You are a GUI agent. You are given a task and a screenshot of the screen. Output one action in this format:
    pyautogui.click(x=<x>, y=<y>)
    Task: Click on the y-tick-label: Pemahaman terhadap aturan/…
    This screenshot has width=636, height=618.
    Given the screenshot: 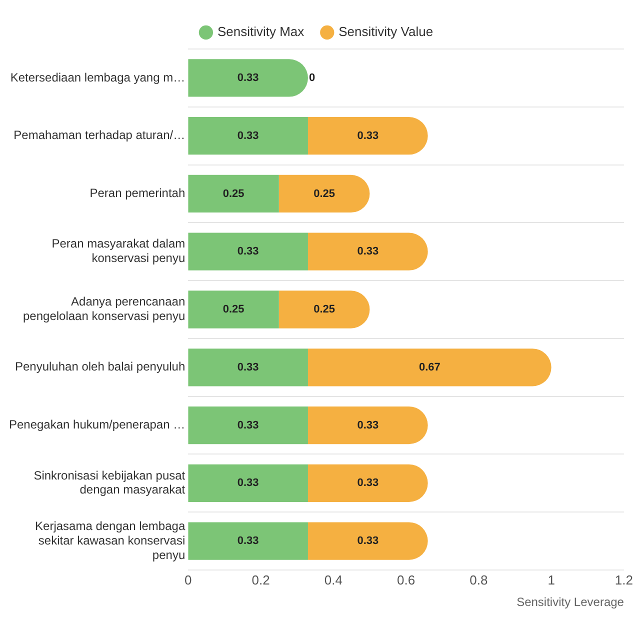 What is the action you would take?
    pyautogui.click(x=100, y=135)
    